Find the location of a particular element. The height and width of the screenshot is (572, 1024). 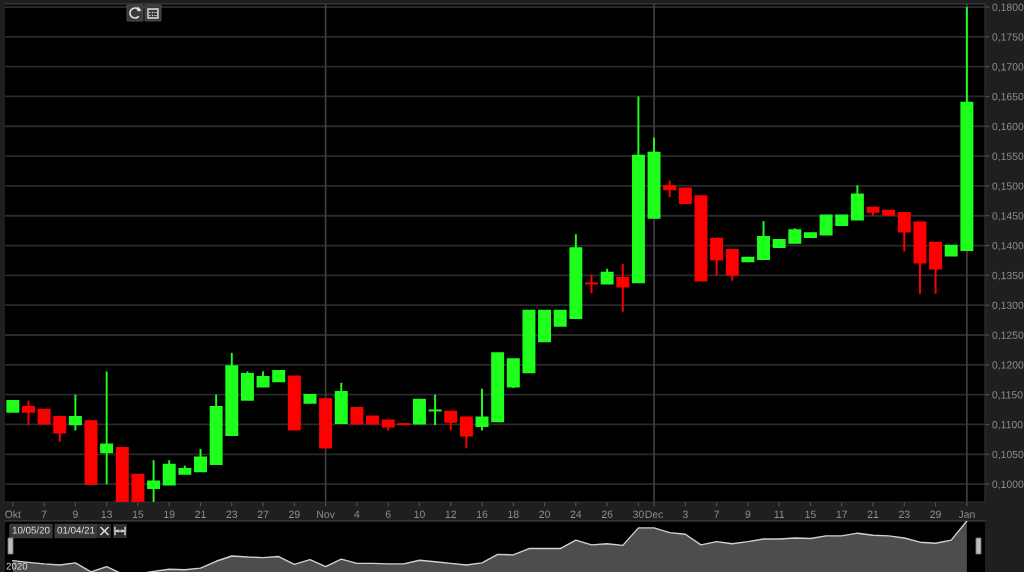

y-tick-label: 0,1100 is located at coordinates (1007, 425).